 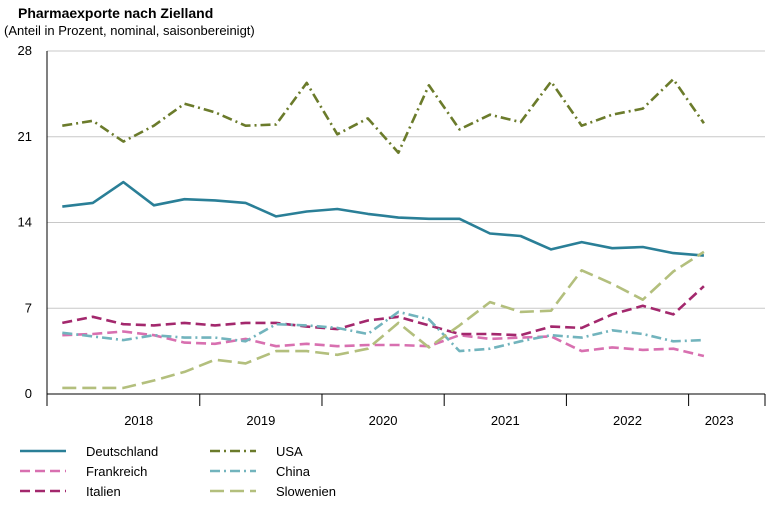 What do you see at coordinates (103, 491) in the screenshot?
I see `legend-label-italien: Italien` at bounding box center [103, 491].